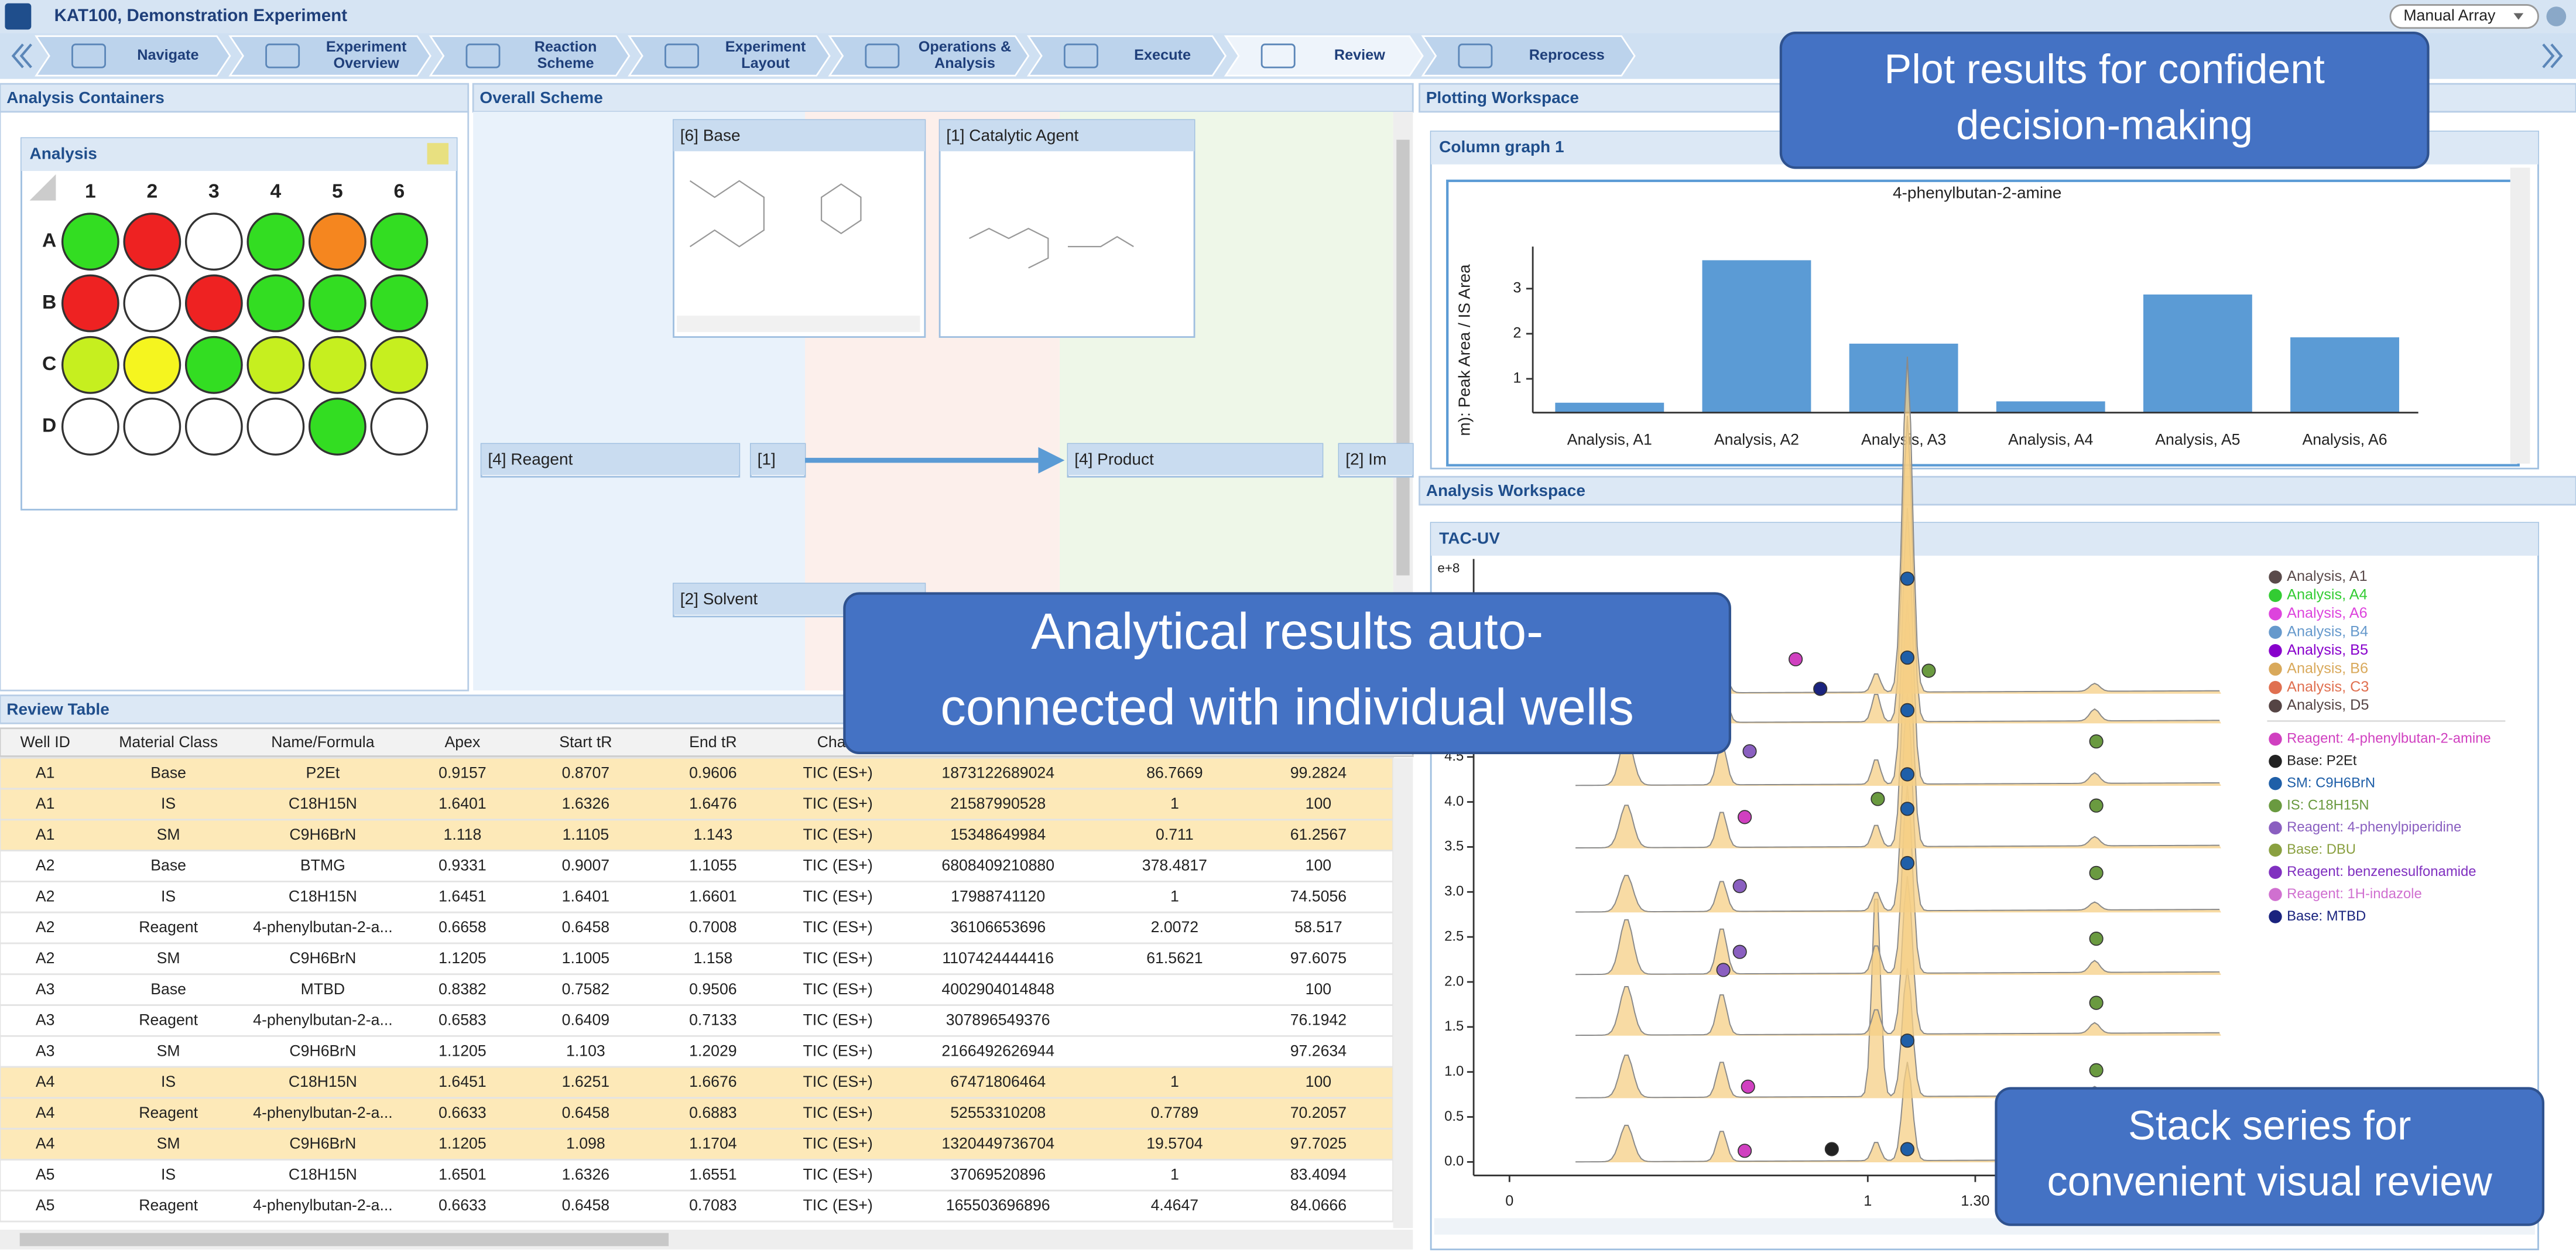  I want to click on legend-label: Analysis, C3, so click(2328, 687).